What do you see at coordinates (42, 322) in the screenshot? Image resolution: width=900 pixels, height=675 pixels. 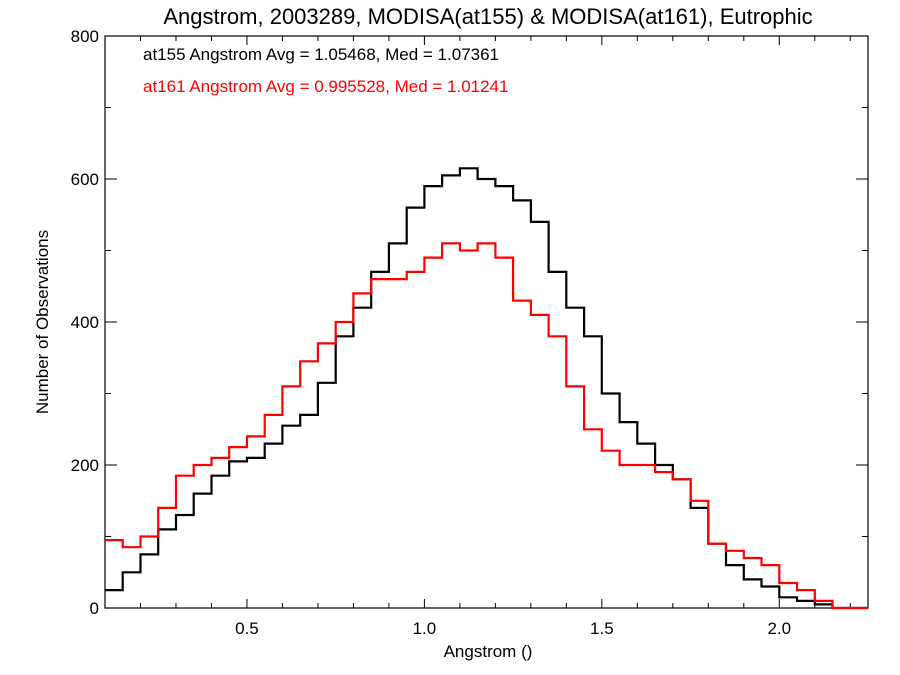 I see `y-axis-label: Number of Observations` at bounding box center [42, 322].